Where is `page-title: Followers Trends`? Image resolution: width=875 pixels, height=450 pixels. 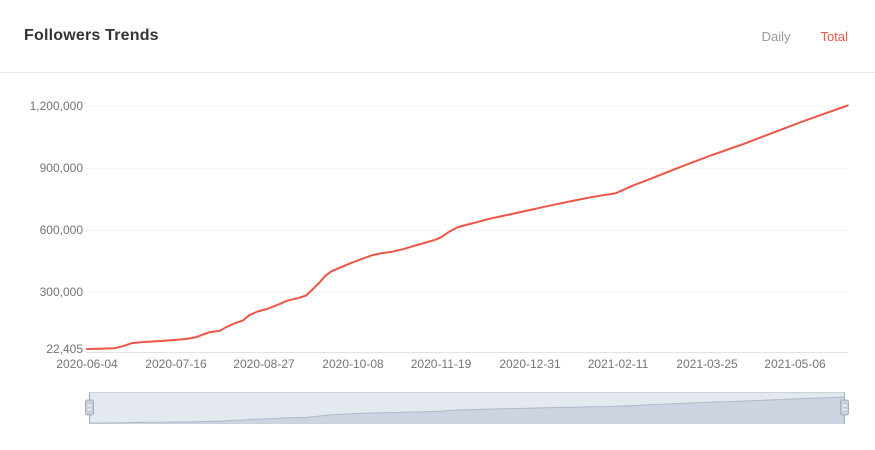 page-title: Followers Trends is located at coordinates (91, 35).